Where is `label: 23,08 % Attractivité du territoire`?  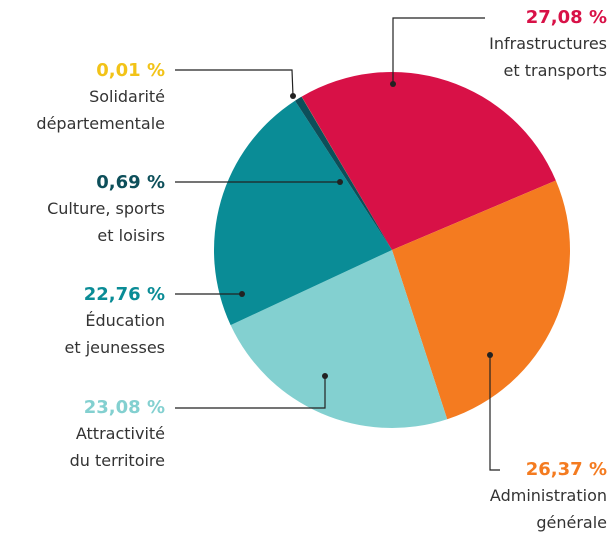 label: 23,08 % Attractivité du territoire is located at coordinates (117, 435).